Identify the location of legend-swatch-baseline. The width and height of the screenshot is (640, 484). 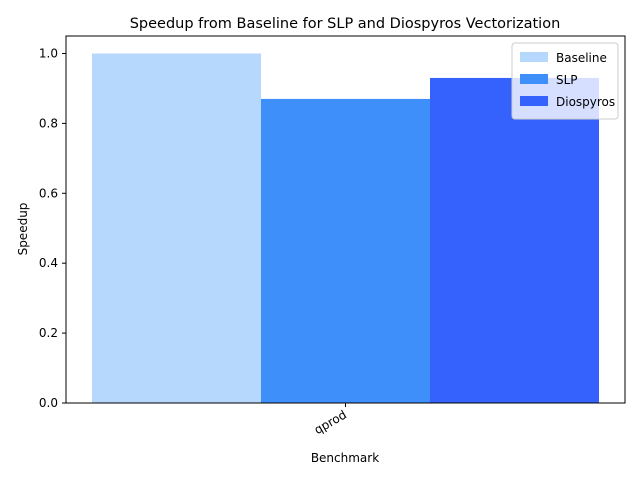
(534, 57).